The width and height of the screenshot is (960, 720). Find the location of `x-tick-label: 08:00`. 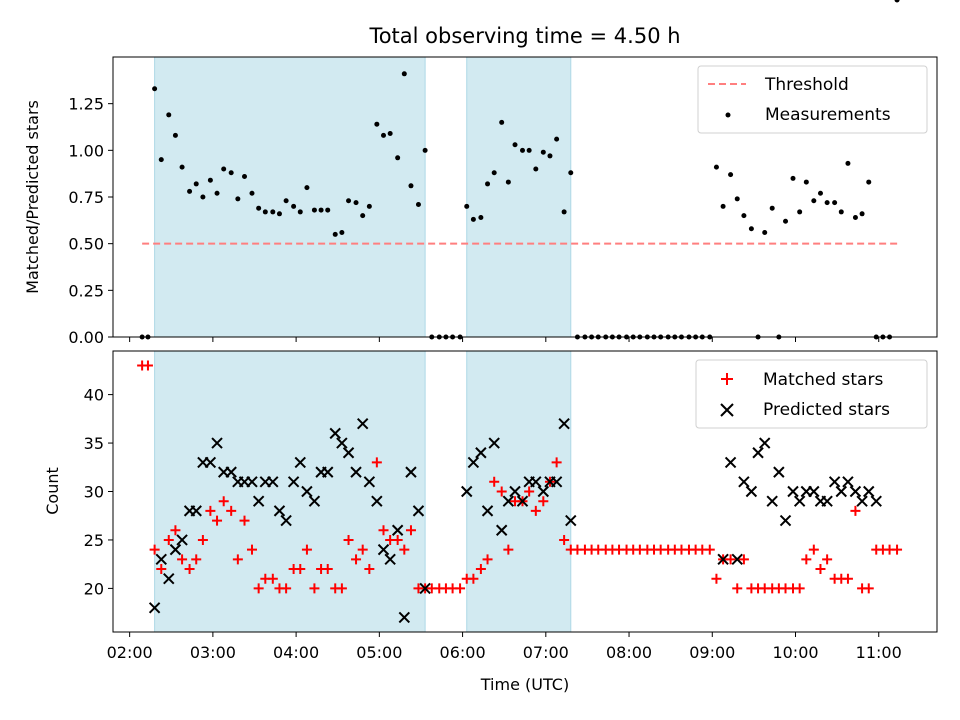

x-tick-label: 08:00 is located at coordinates (629, 652).